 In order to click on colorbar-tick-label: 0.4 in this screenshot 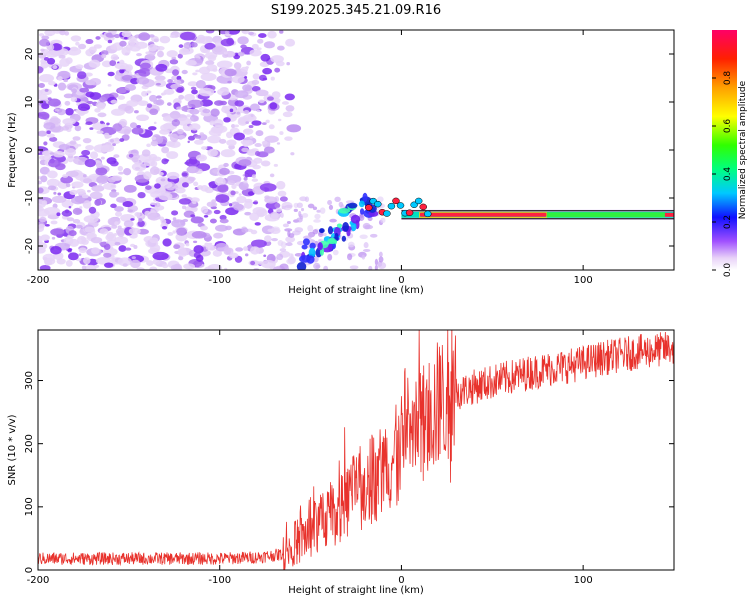, I will do `click(728, 174)`.